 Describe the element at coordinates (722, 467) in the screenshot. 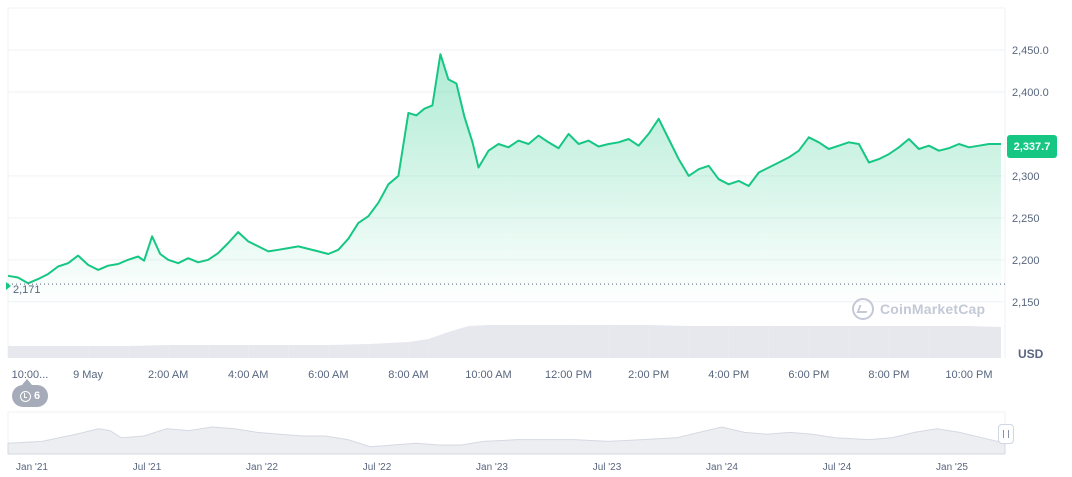

I see `navigator-tick-label-6: Jan '24` at that location.